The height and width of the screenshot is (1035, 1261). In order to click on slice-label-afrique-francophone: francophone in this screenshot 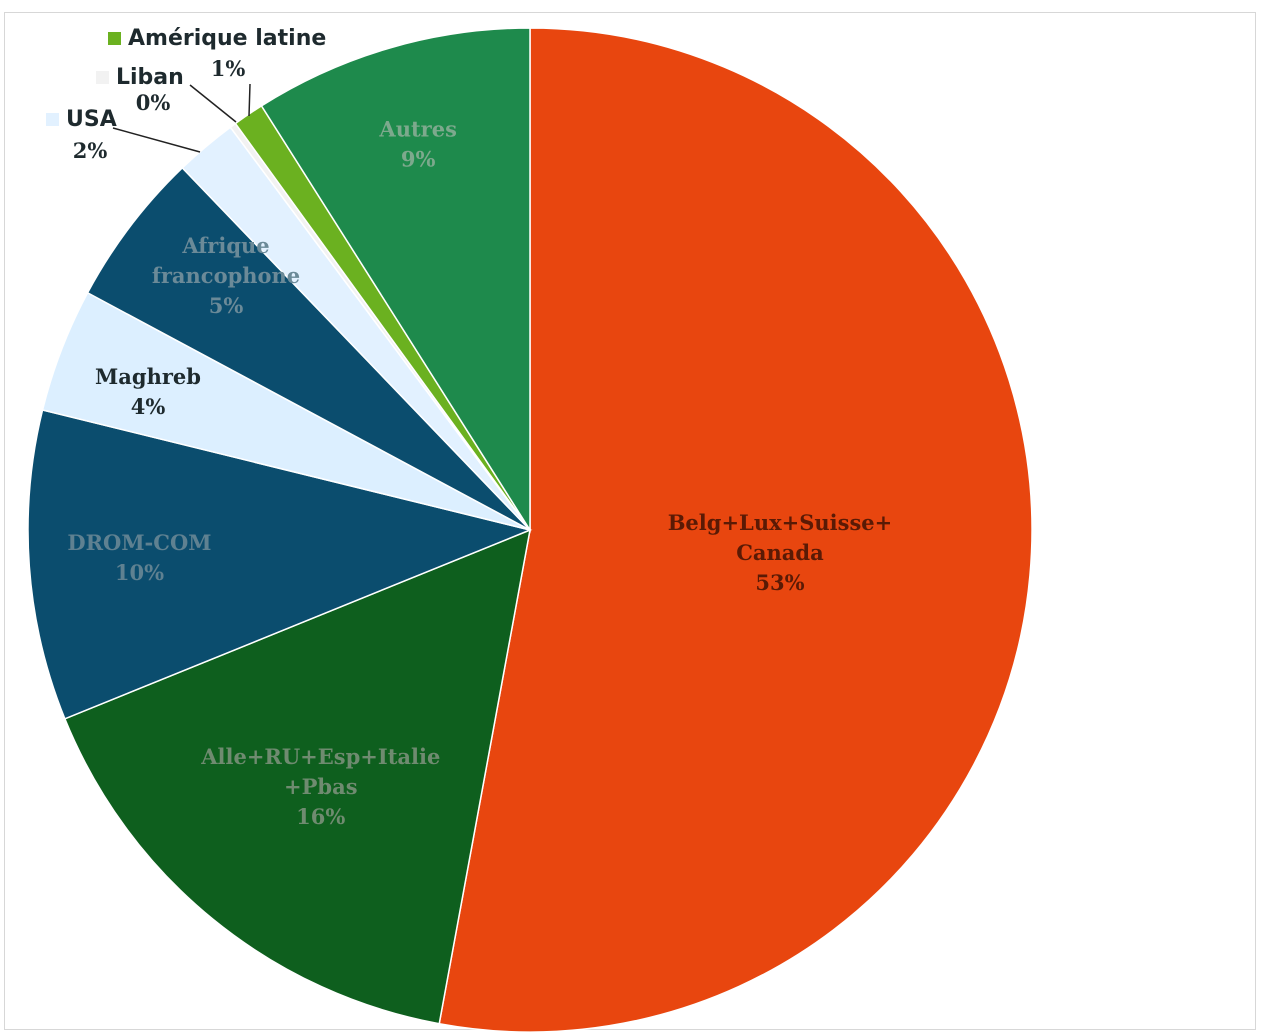, I will do `click(226, 275)`.